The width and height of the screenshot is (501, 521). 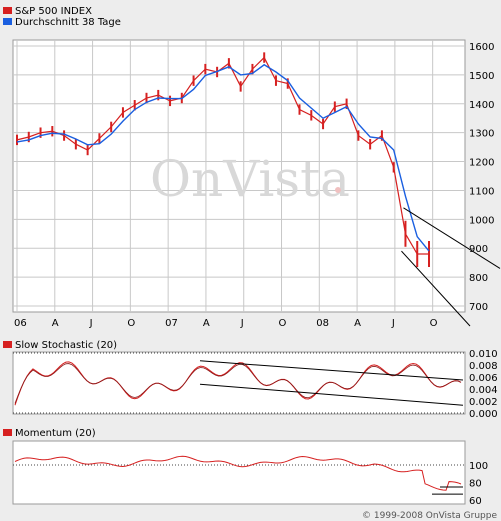 I want to click on copyright-footer: © 1999-2008 OnVista Gruppe, so click(x=429, y=516).